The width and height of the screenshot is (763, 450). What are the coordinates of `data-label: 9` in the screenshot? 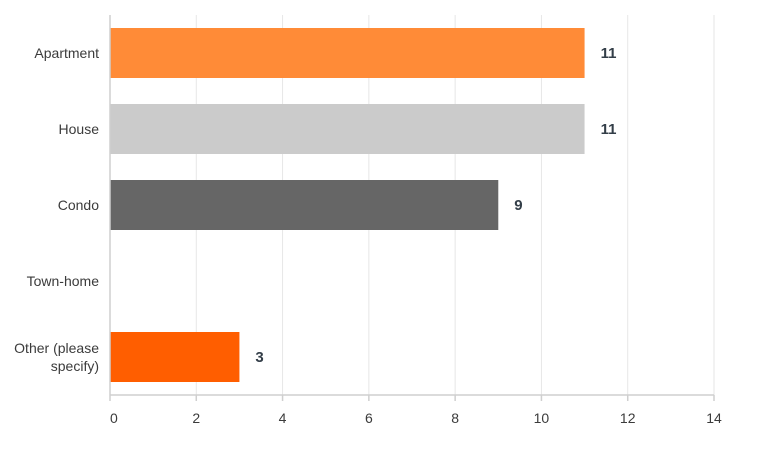 It's located at (518, 205).